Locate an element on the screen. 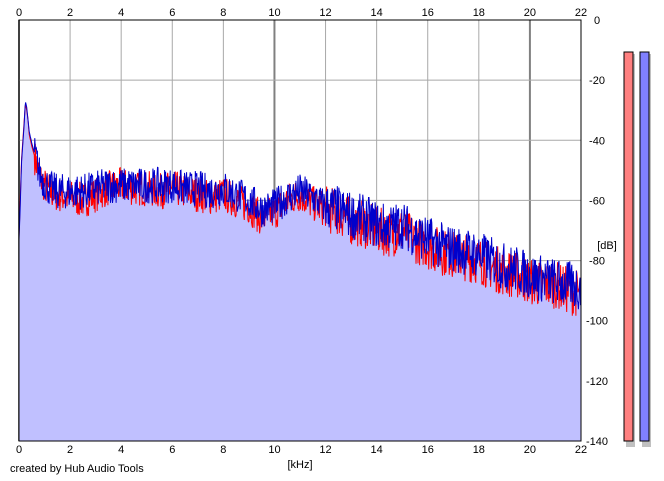  credit-text: created by Hub Audio Tools is located at coordinates (77, 469).